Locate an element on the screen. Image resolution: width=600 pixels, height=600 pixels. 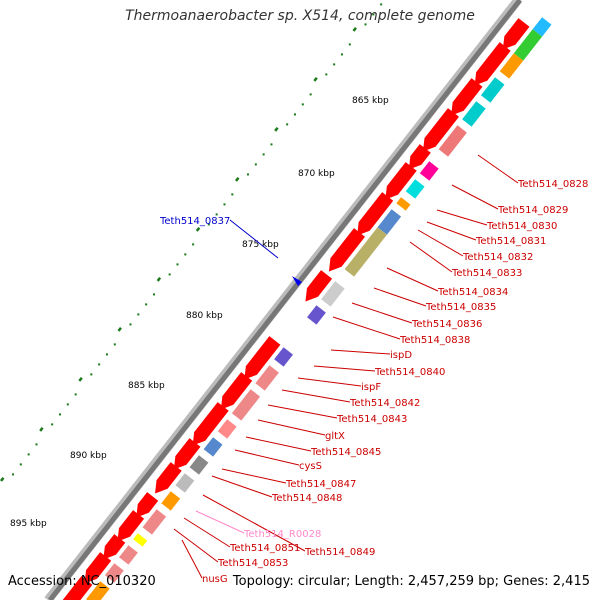
gene-label: Teth514_0835 is located at coordinates (460, 307).